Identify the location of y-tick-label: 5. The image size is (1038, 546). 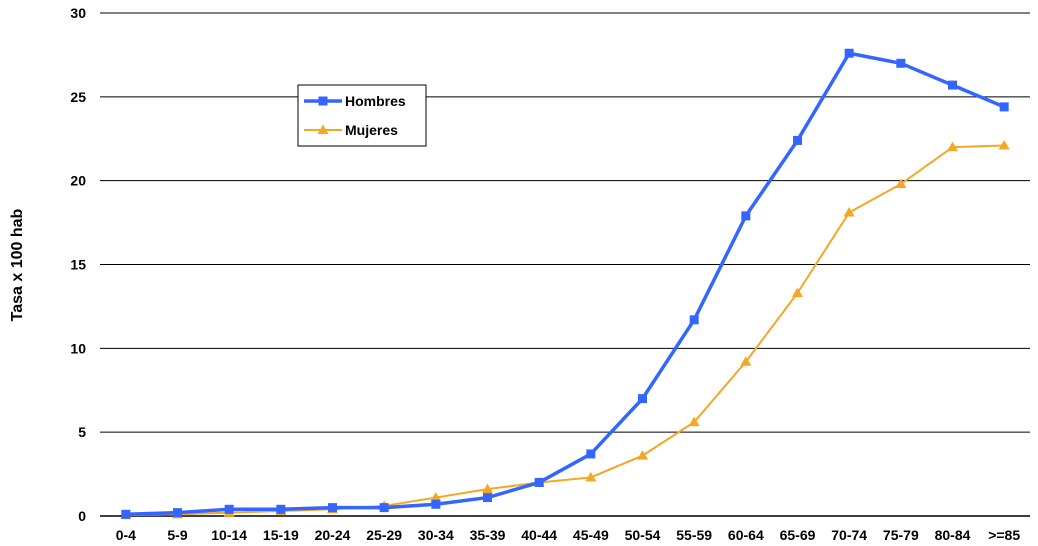
(82, 432).